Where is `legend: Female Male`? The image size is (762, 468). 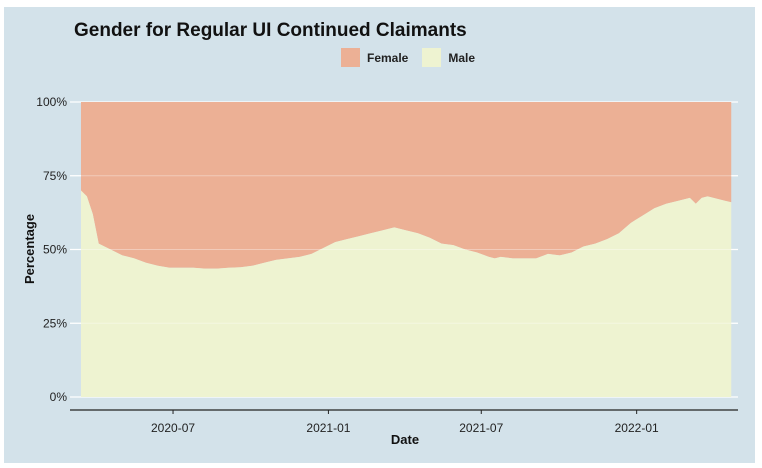
legend: Female Male is located at coordinates (415, 57).